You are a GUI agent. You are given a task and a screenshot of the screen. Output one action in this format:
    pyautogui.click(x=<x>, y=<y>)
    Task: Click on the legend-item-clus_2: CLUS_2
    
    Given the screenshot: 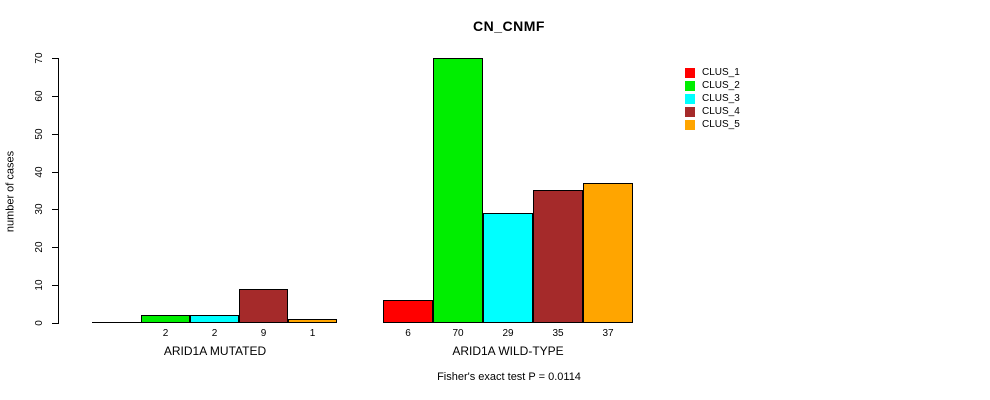 What is the action you would take?
    pyautogui.click(x=712, y=85)
    